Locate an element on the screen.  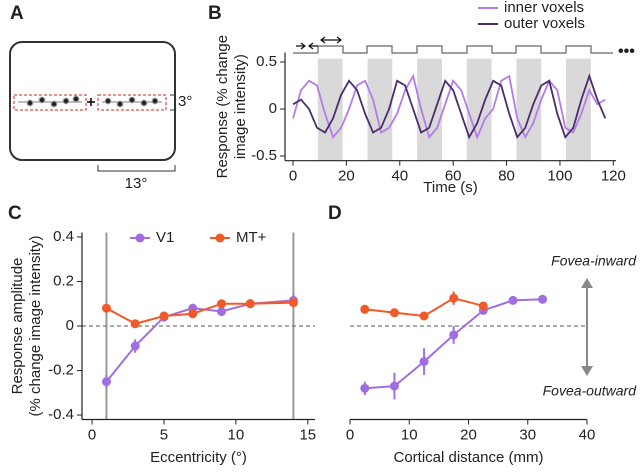
x-tick-label: 30 is located at coordinates (527, 434).